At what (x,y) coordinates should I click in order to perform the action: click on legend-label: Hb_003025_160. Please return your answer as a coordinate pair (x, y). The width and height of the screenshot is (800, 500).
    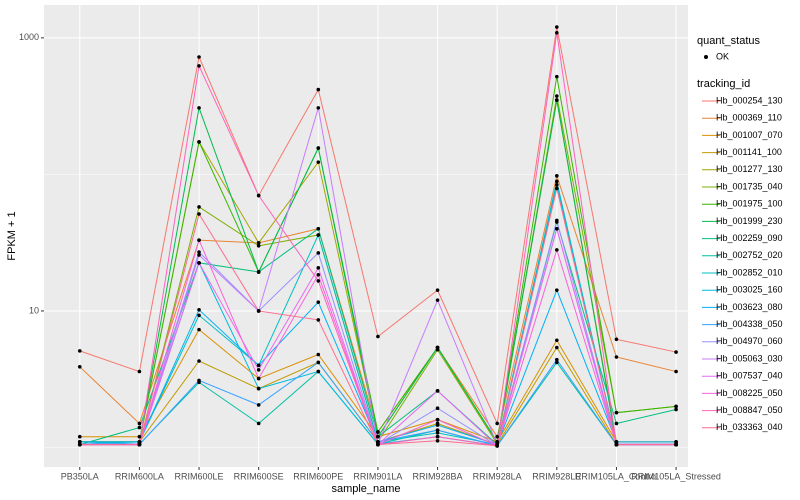
    Looking at the image, I should click on (749, 290).